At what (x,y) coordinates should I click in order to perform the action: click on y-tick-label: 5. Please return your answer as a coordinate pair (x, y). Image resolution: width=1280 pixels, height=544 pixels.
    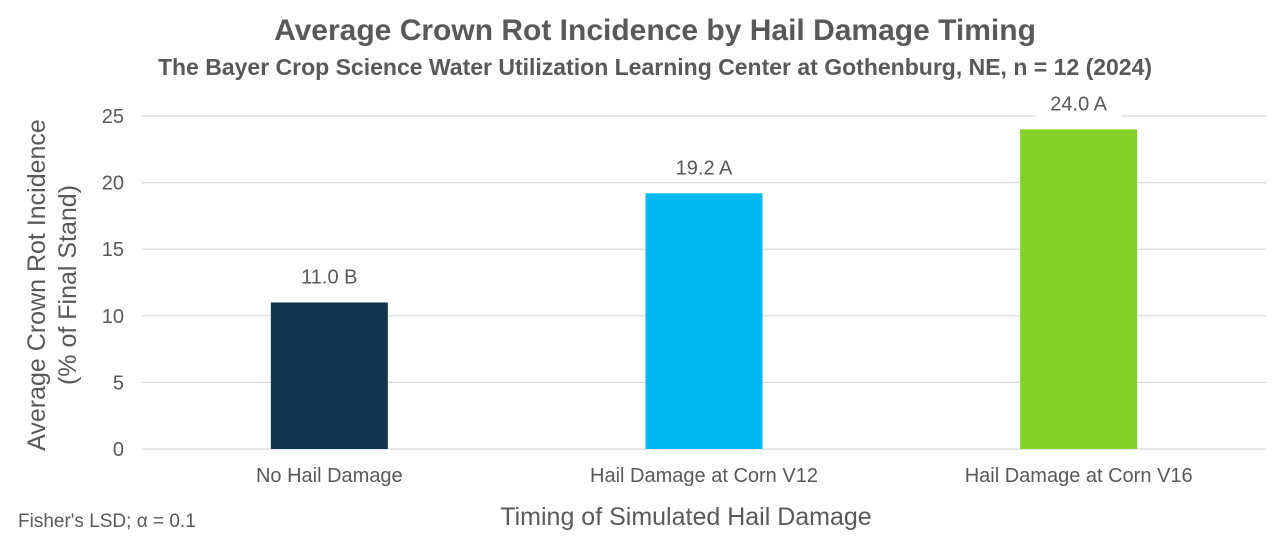
    Looking at the image, I should click on (118, 383).